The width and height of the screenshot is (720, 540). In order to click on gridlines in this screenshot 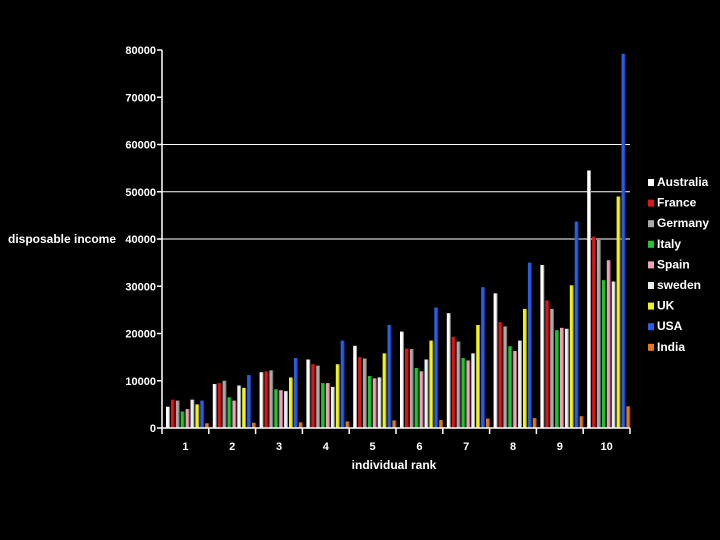, I will do `click(396, 192)`.